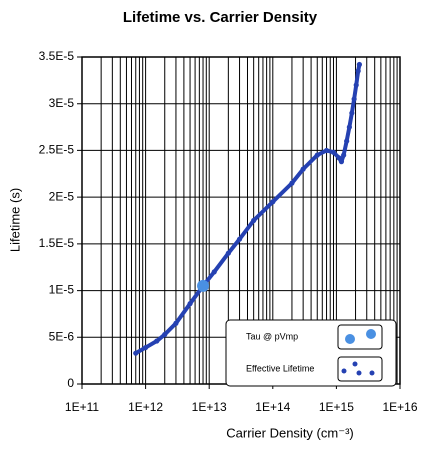 The width and height of the screenshot is (441, 458). I want to click on x-tick-label: 1E+13, so click(209, 407).